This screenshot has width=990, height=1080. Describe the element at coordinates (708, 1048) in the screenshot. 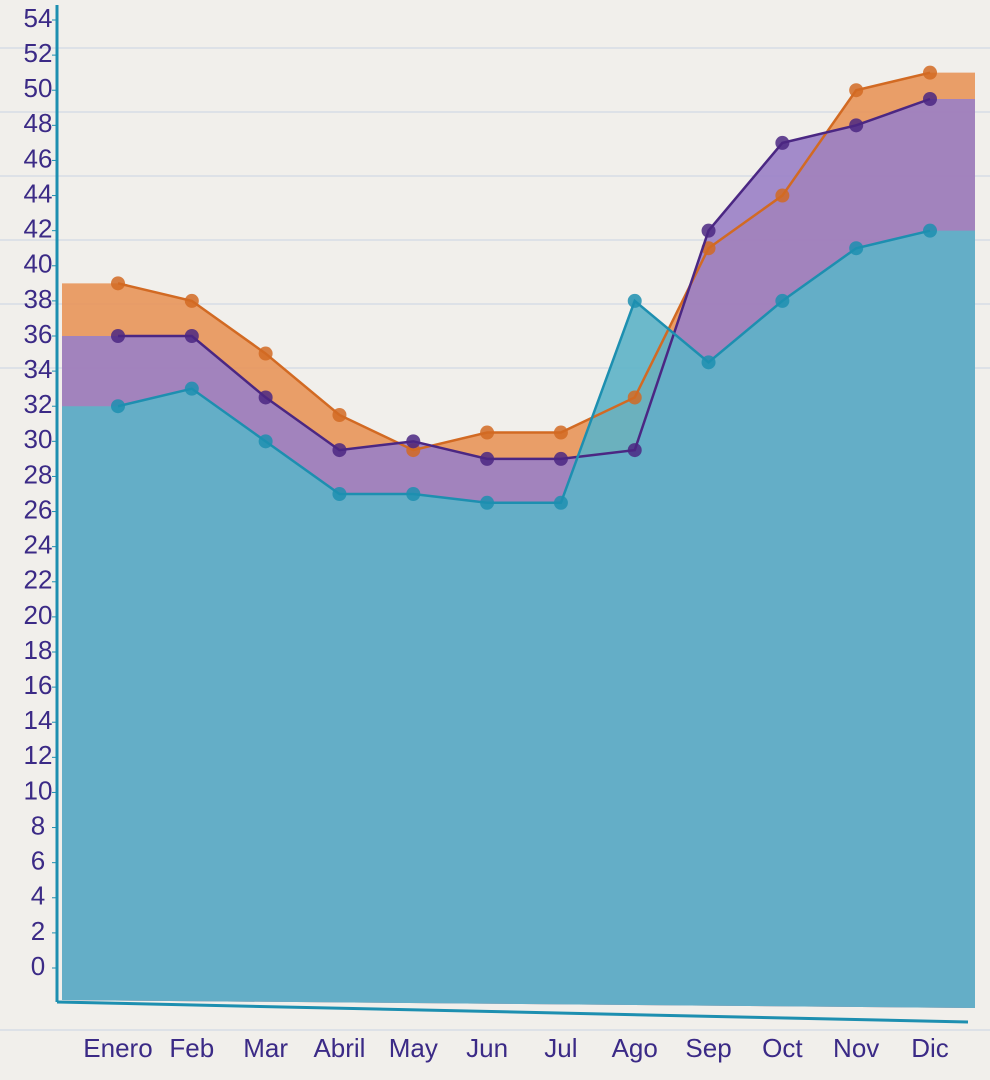

I see `x-tick-label: Sep` at that location.